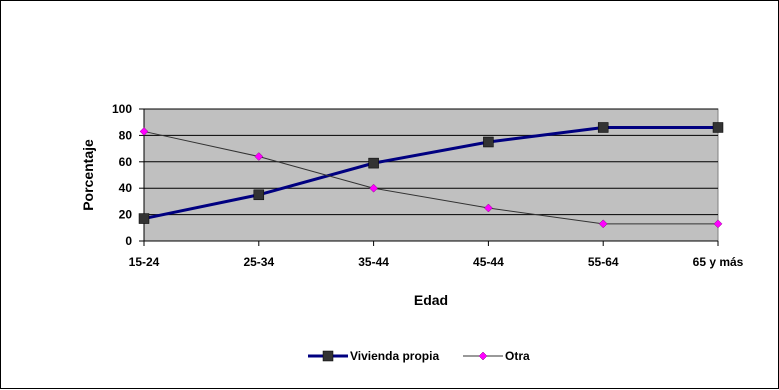 This screenshot has width=779, height=390. Describe the element at coordinates (394, 356) in the screenshot. I see `legend-label: Vivienda propia` at that location.